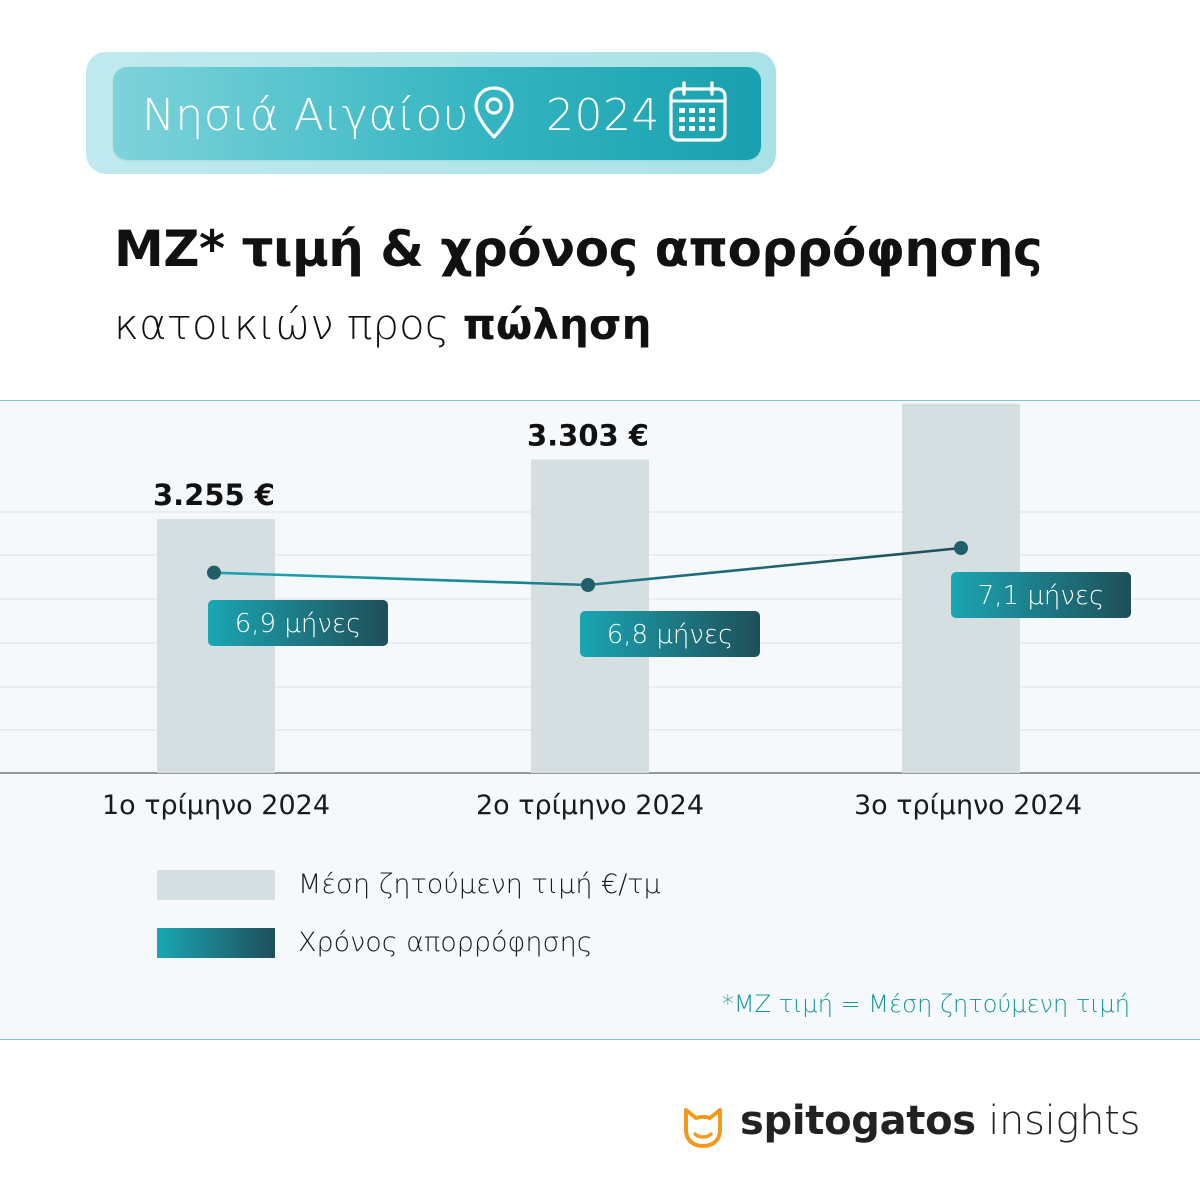 Image resolution: width=1200 pixels, height=1200 pixels. I want to click on x-tick-label-q1: 1ο τρίμηνο 2024, so click(216, 805).